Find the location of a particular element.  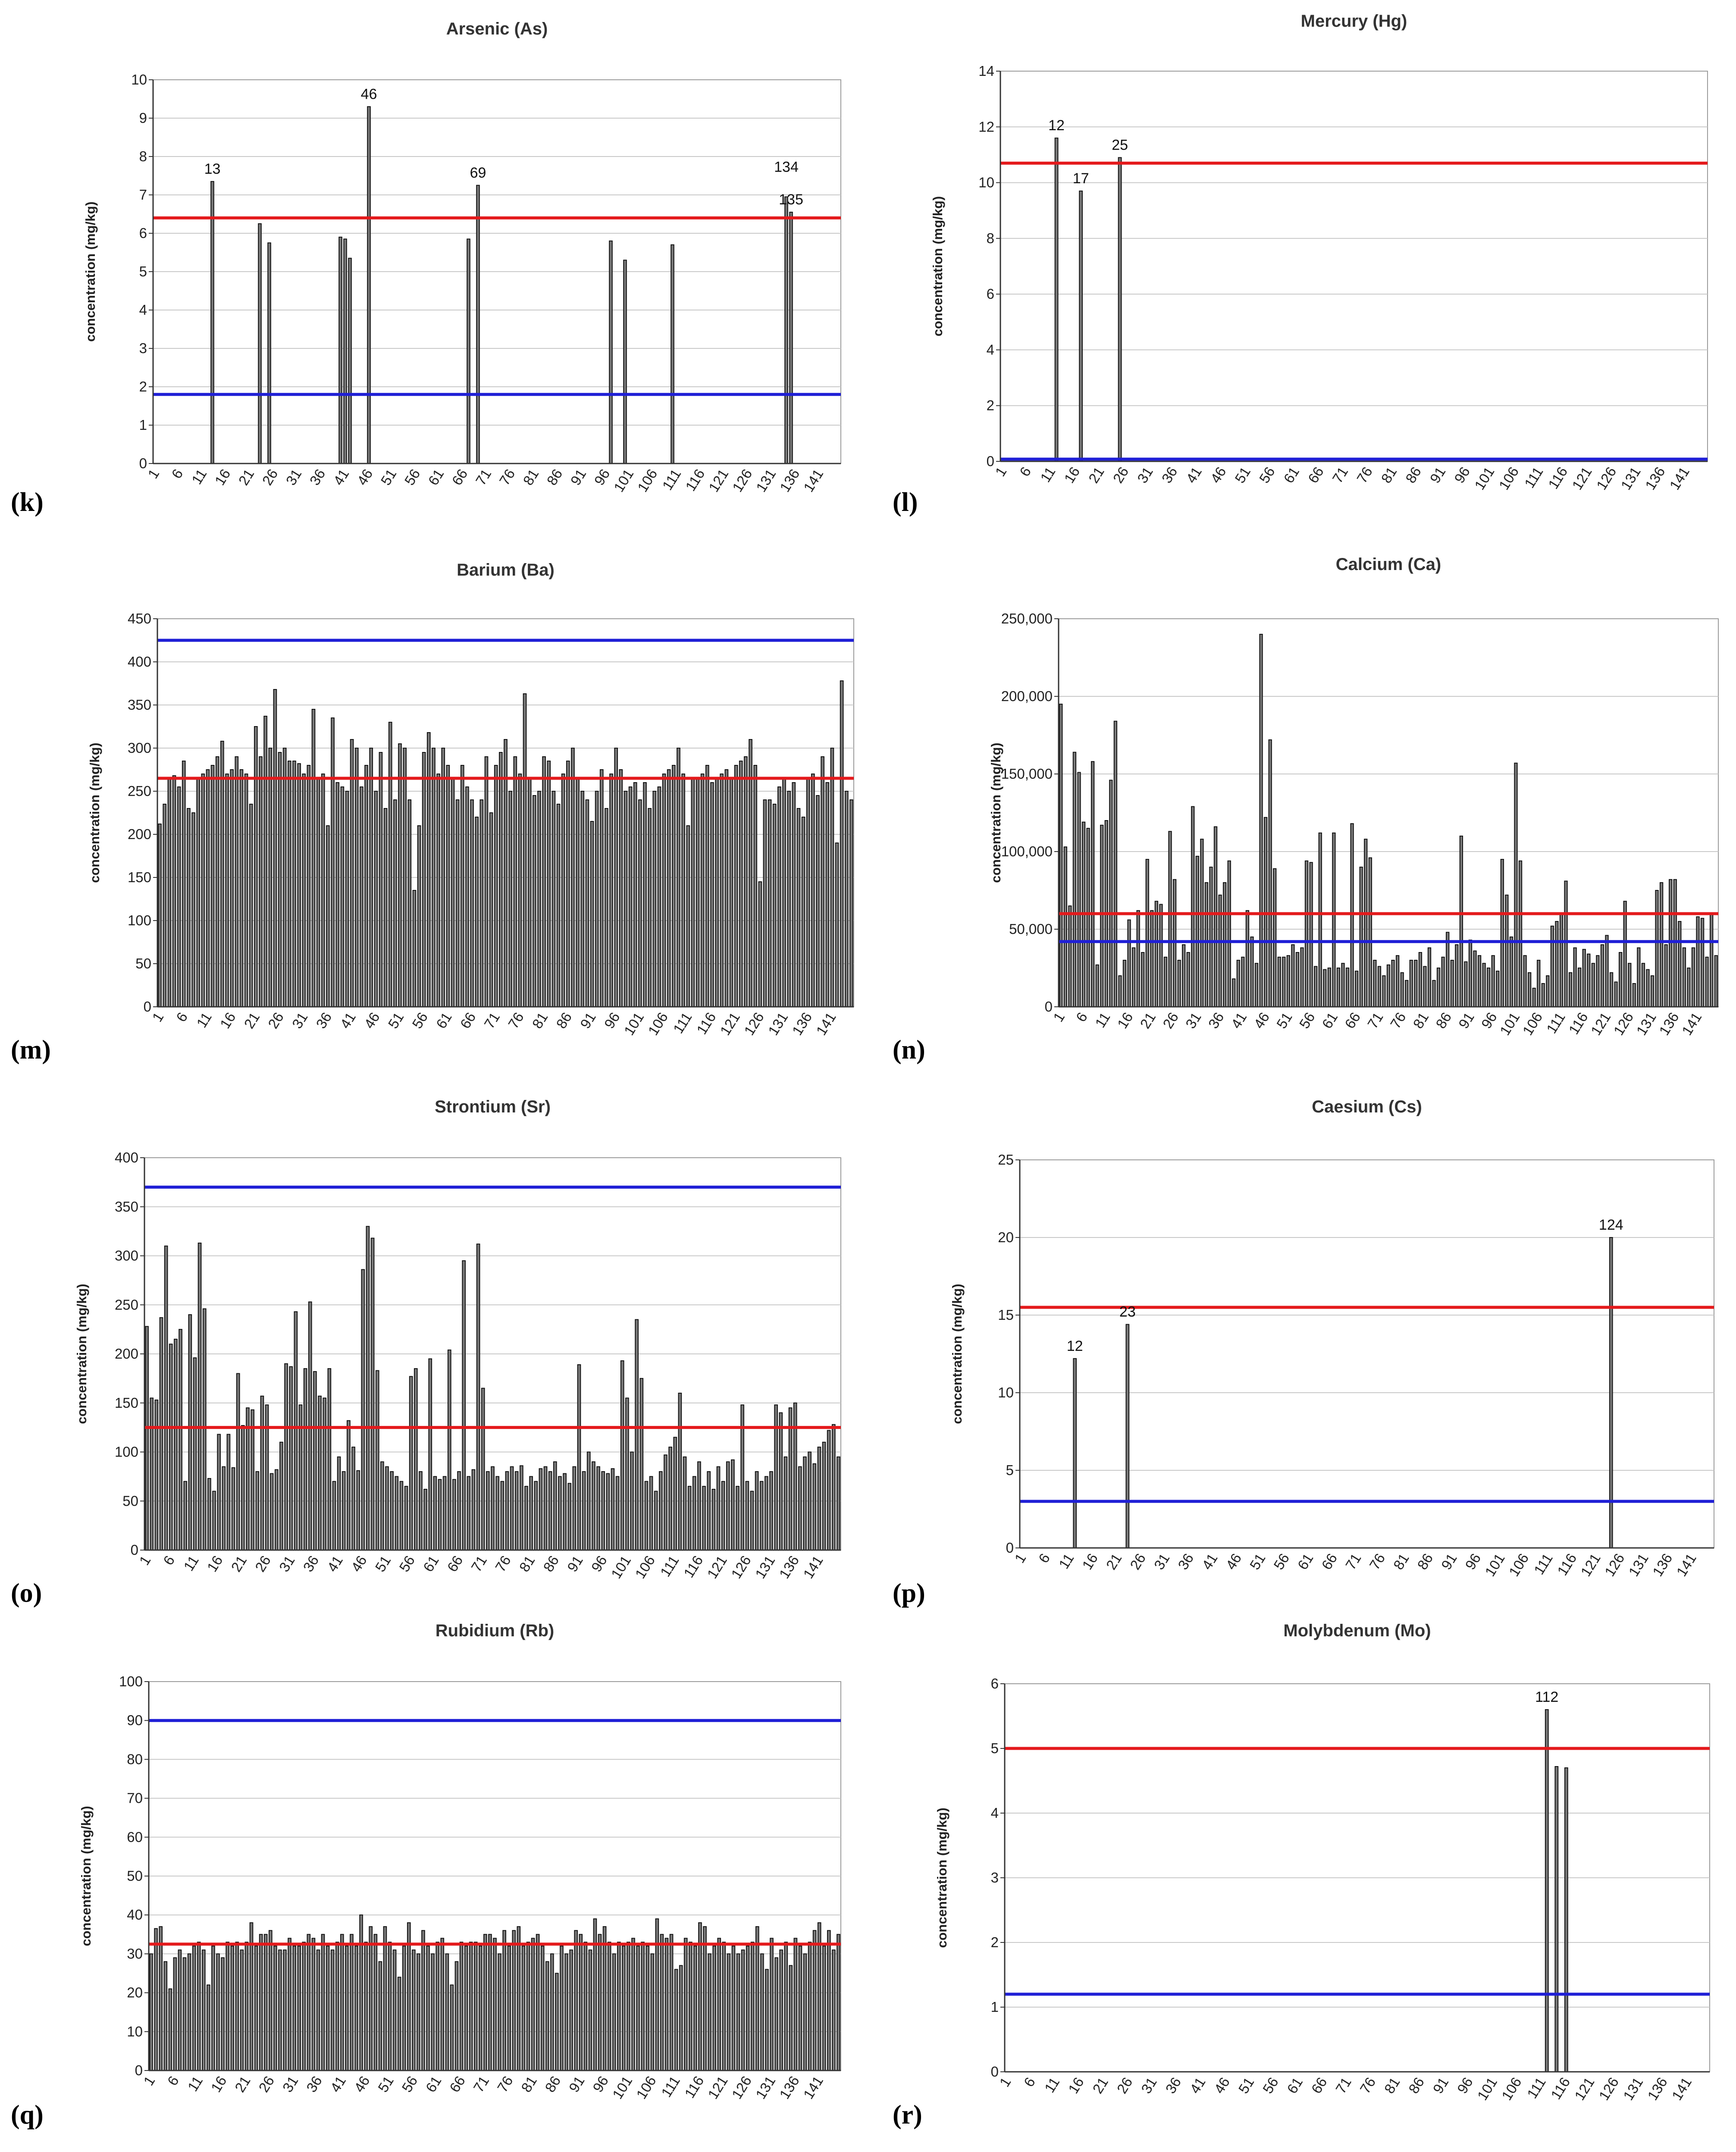

data-label: 124 is located at coordinates (1611, 1225).